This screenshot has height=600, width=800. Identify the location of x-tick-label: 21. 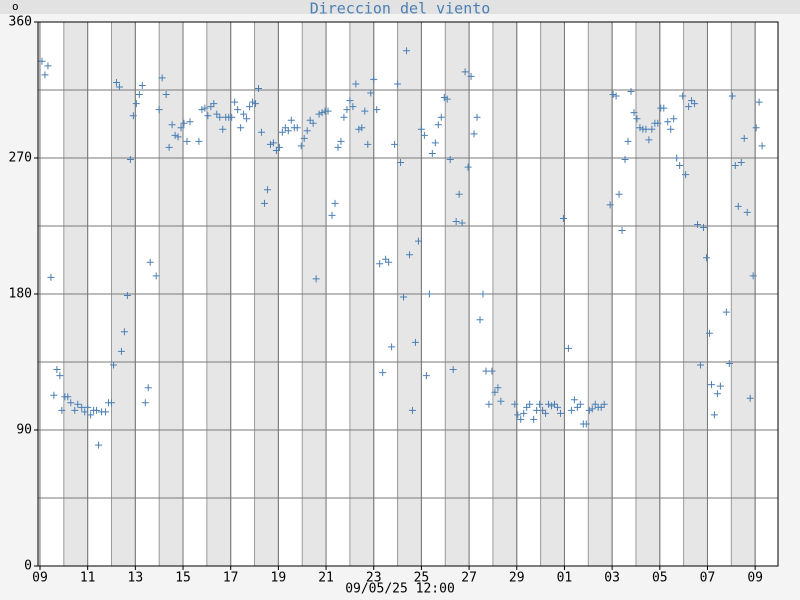
(326, 578).